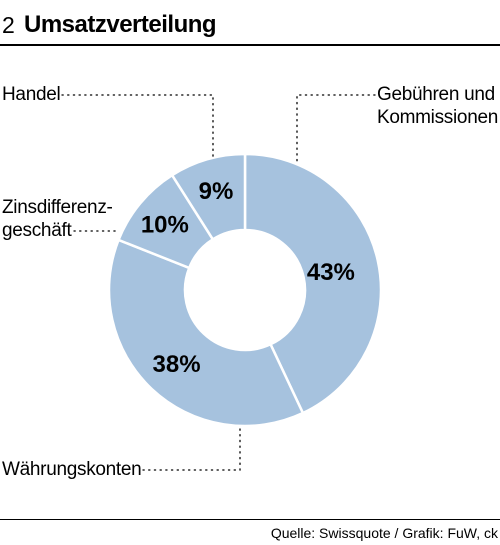  Describe the element at coordinates (177, 364) in the screenshot. I see `data-label-waehrung: 38%` at that location.